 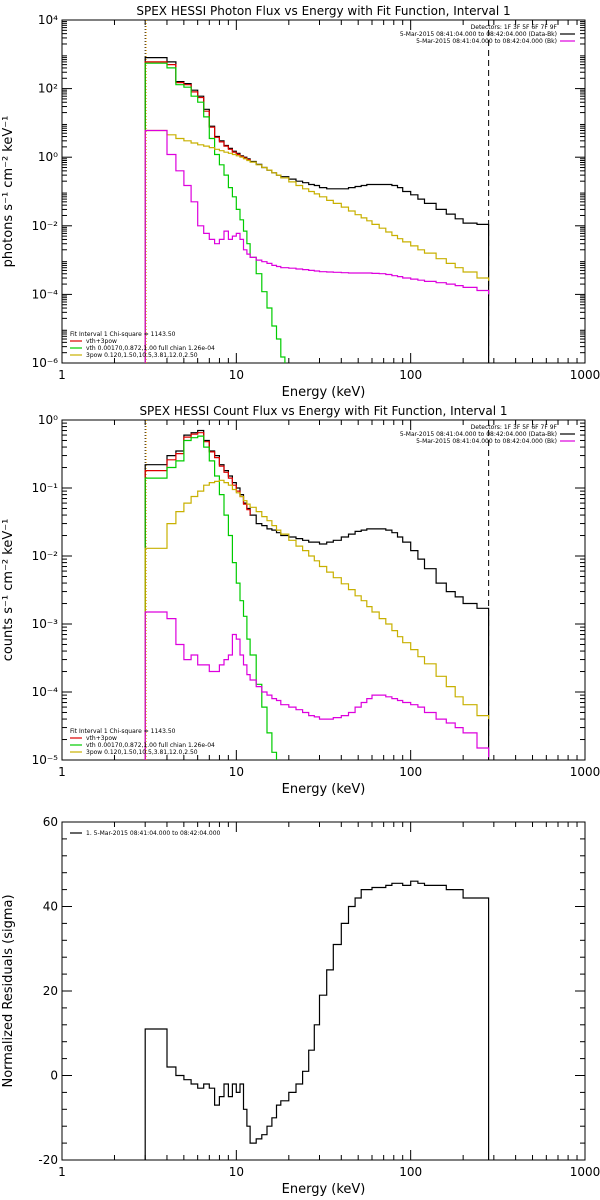 What do you see at coordinates (50, 822) in the screenshot?
I see `y-tick-label: 60` at bounding box center [50, 822].